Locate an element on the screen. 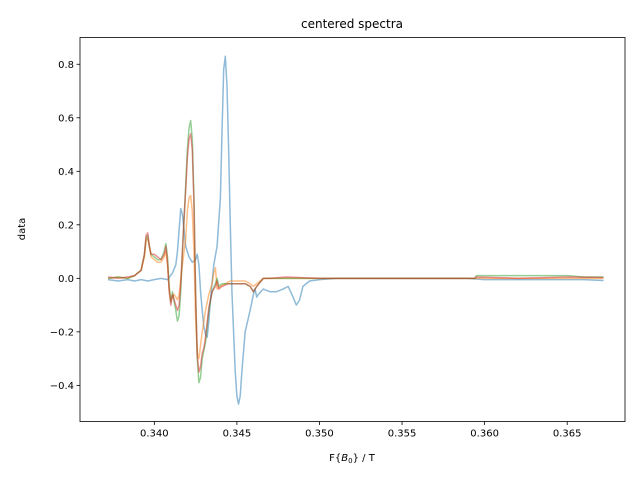 Image resolution: width=640 pixels, height=480 pixels. y-tick-label: 0.8 is located at coordinates (66, 65).